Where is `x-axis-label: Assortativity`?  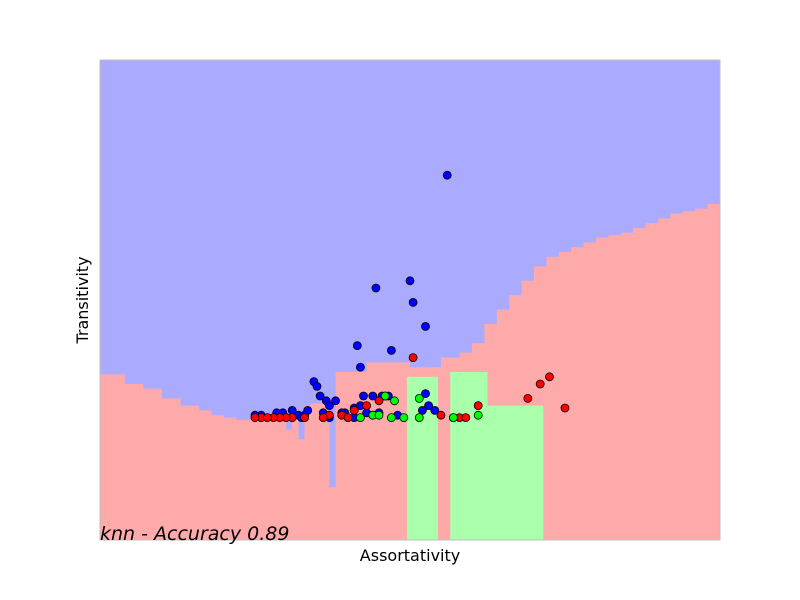
x-axis-label: Assortativity is located at coordinates (410, 555).